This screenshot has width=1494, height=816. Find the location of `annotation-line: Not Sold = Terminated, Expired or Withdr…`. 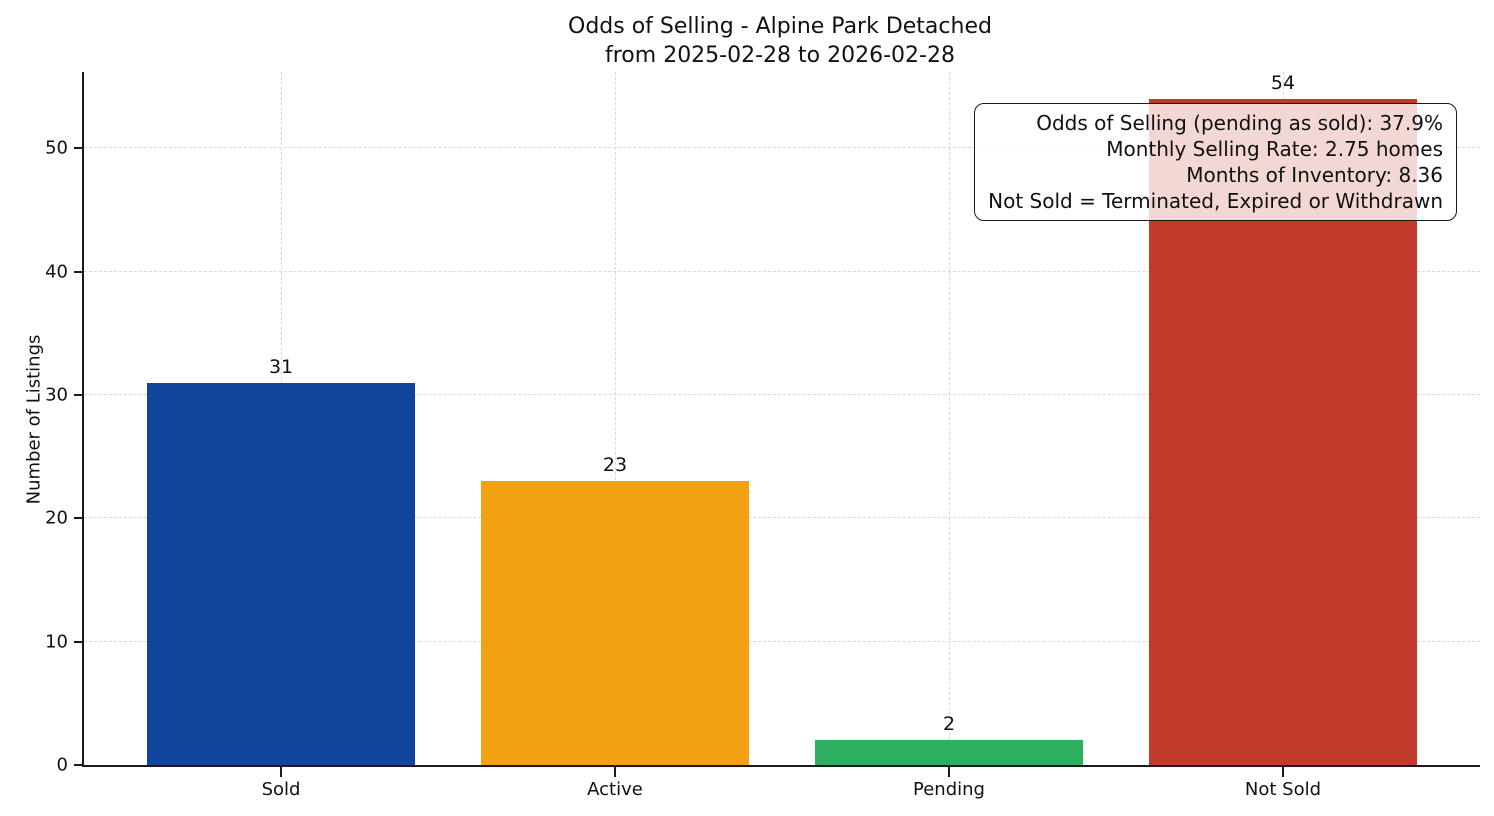

annotation-line: Not Sold = Terminated, Expired or Withdr… is located at coordinates (1215, 201).